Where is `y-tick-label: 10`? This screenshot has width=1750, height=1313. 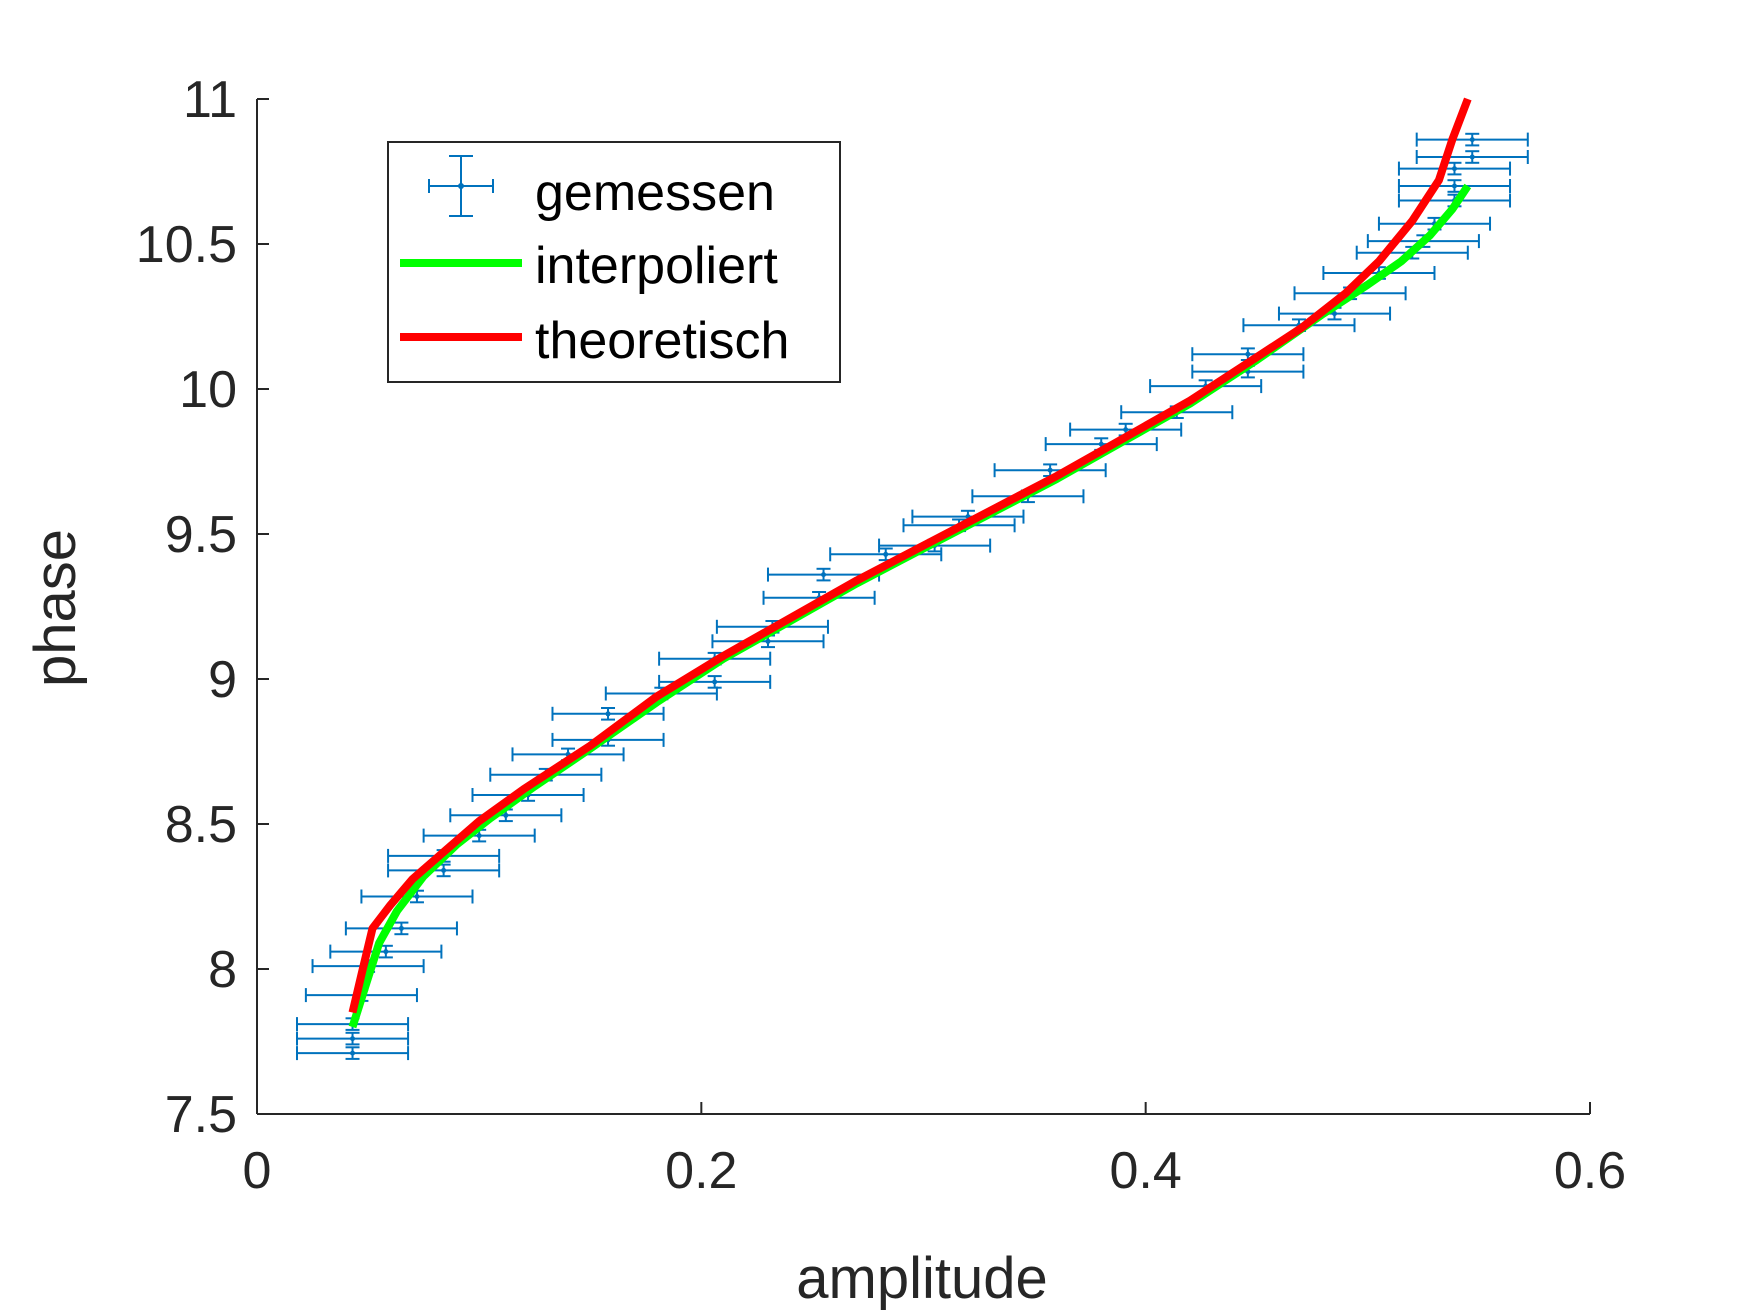 y-tick-label: 10 is located at coordinates (208, 390).